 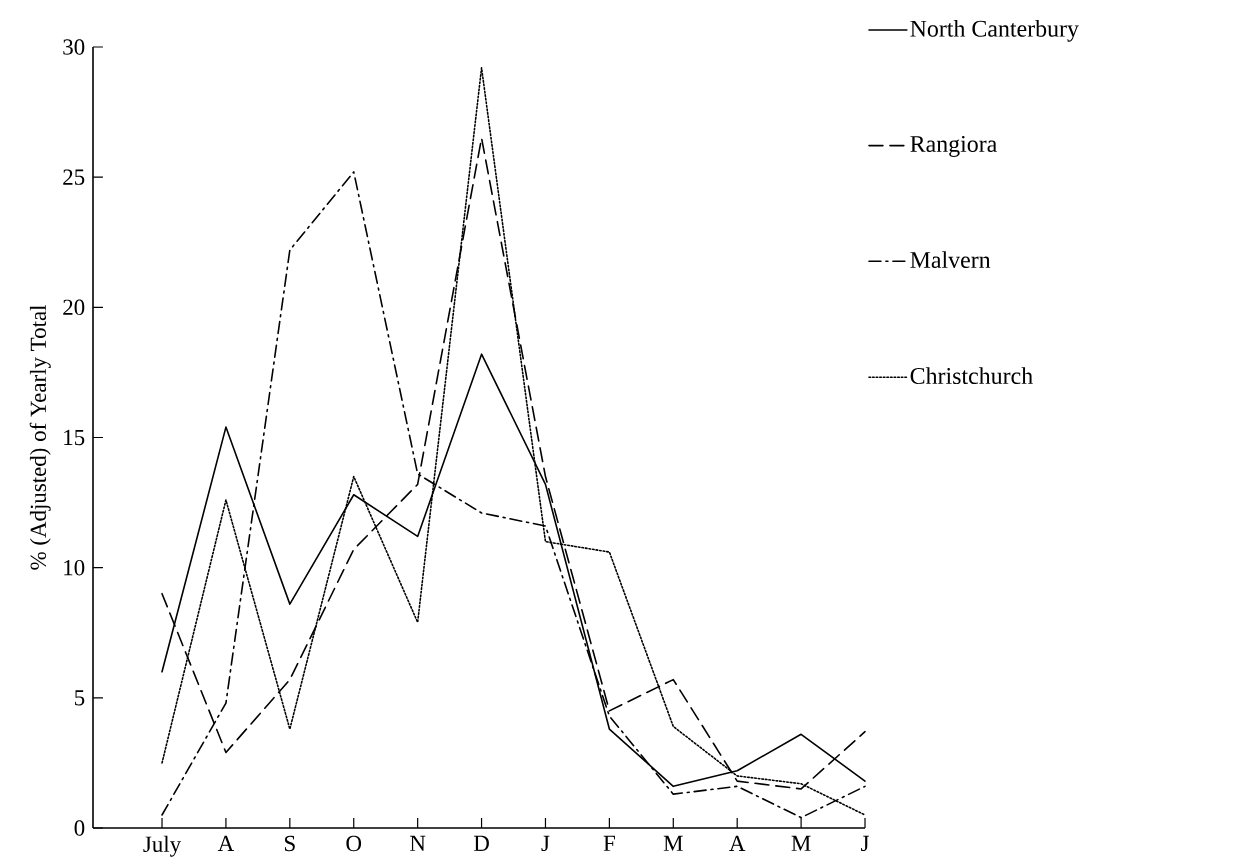 What do you see at coordinates (950, 260) in the screenshot?
I see `legend-label: Malvern` at bounding box center [950, 260].